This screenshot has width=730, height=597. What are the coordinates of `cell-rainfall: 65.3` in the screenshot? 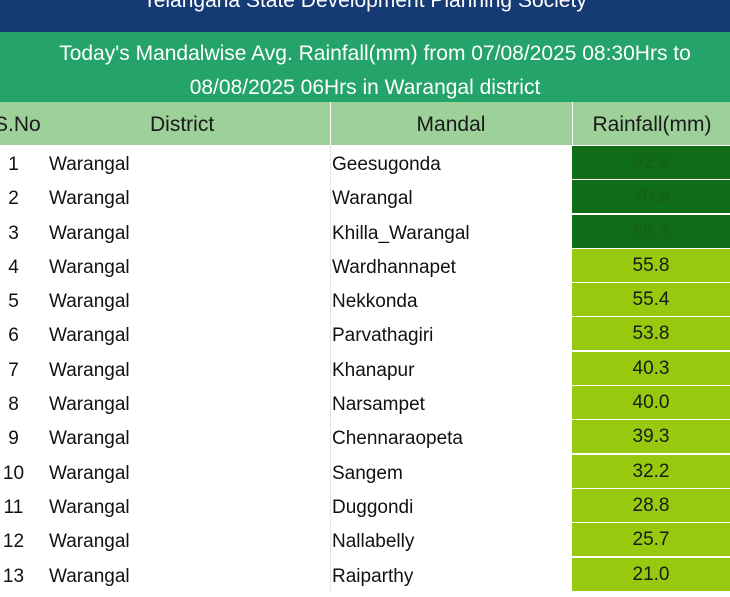 It's located at (651, 231).